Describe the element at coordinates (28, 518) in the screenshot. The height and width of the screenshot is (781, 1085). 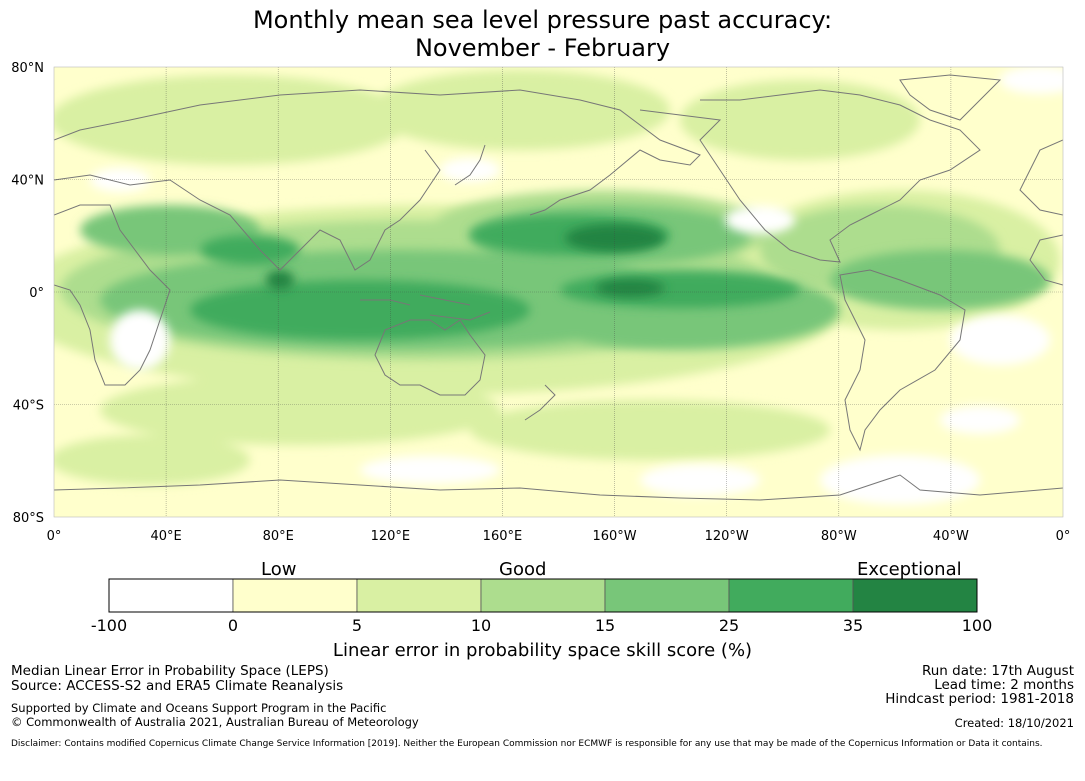
I see `lat-label: 80°S` at that location.